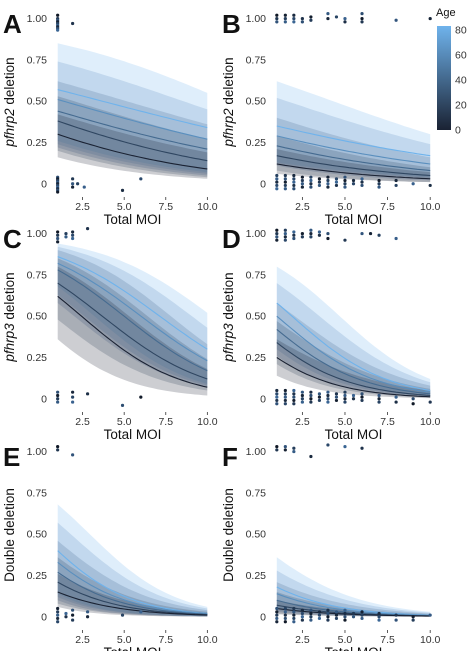 This screenshot has width=474, height=651. What do you see at coordinates (228, 535) in the screenshot?
I see `y-axis-title: Double deletion` at bounding box center [228, 535].